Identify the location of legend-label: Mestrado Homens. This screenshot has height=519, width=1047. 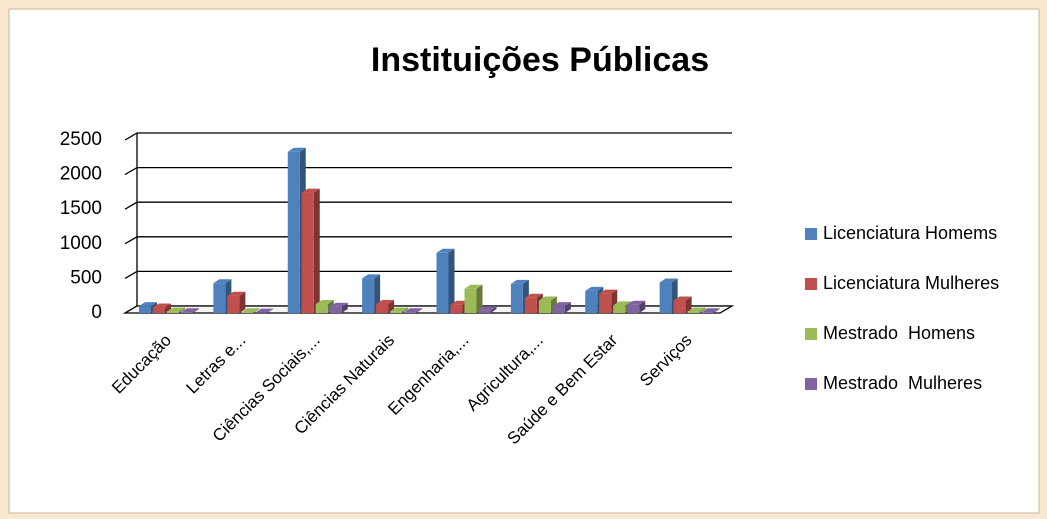
(899, 333).